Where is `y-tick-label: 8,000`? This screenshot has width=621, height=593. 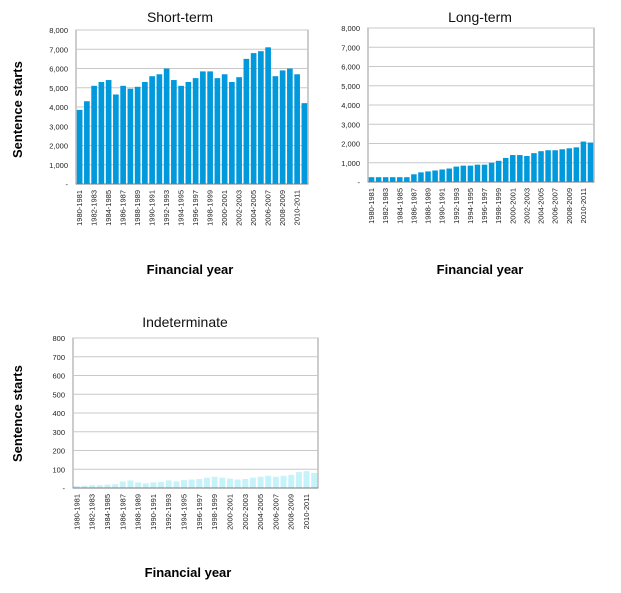 y-tick-label: 8,000 is located at coordinates (58, 30).